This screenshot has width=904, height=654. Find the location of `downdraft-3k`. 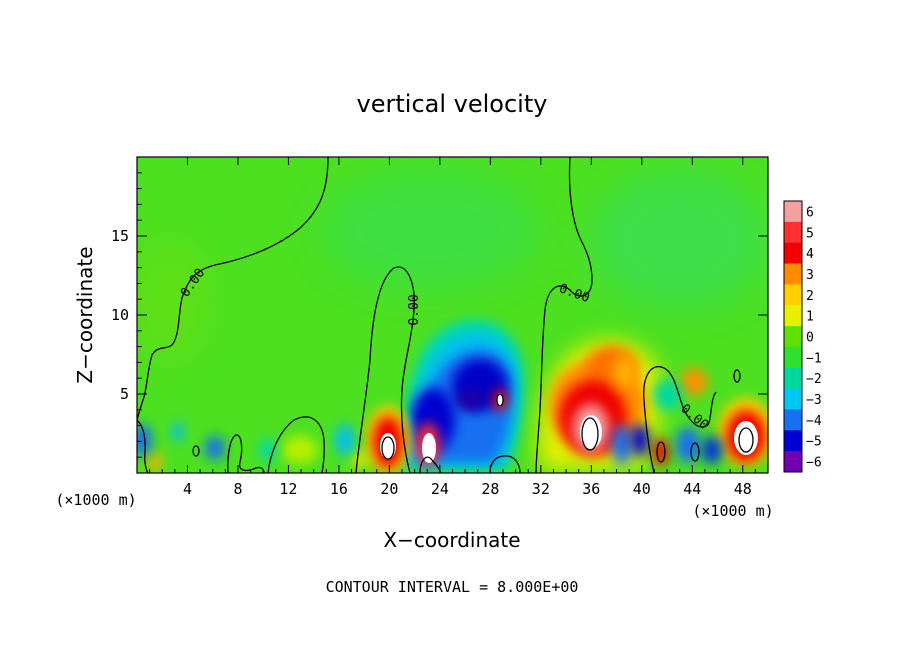

downdraft-3k is located at coordinates (178, 432).